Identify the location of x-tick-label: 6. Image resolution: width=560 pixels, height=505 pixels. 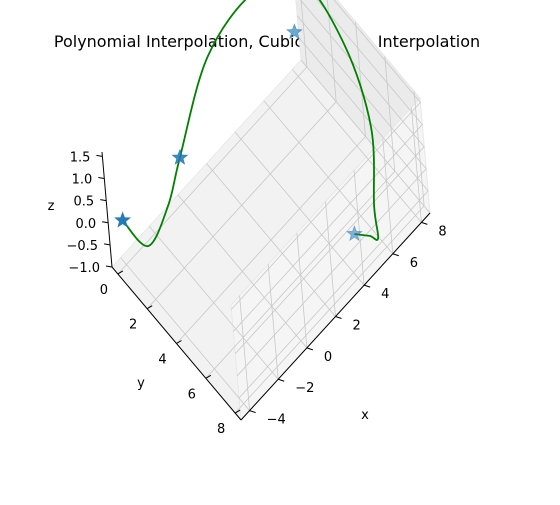
(192, 394).